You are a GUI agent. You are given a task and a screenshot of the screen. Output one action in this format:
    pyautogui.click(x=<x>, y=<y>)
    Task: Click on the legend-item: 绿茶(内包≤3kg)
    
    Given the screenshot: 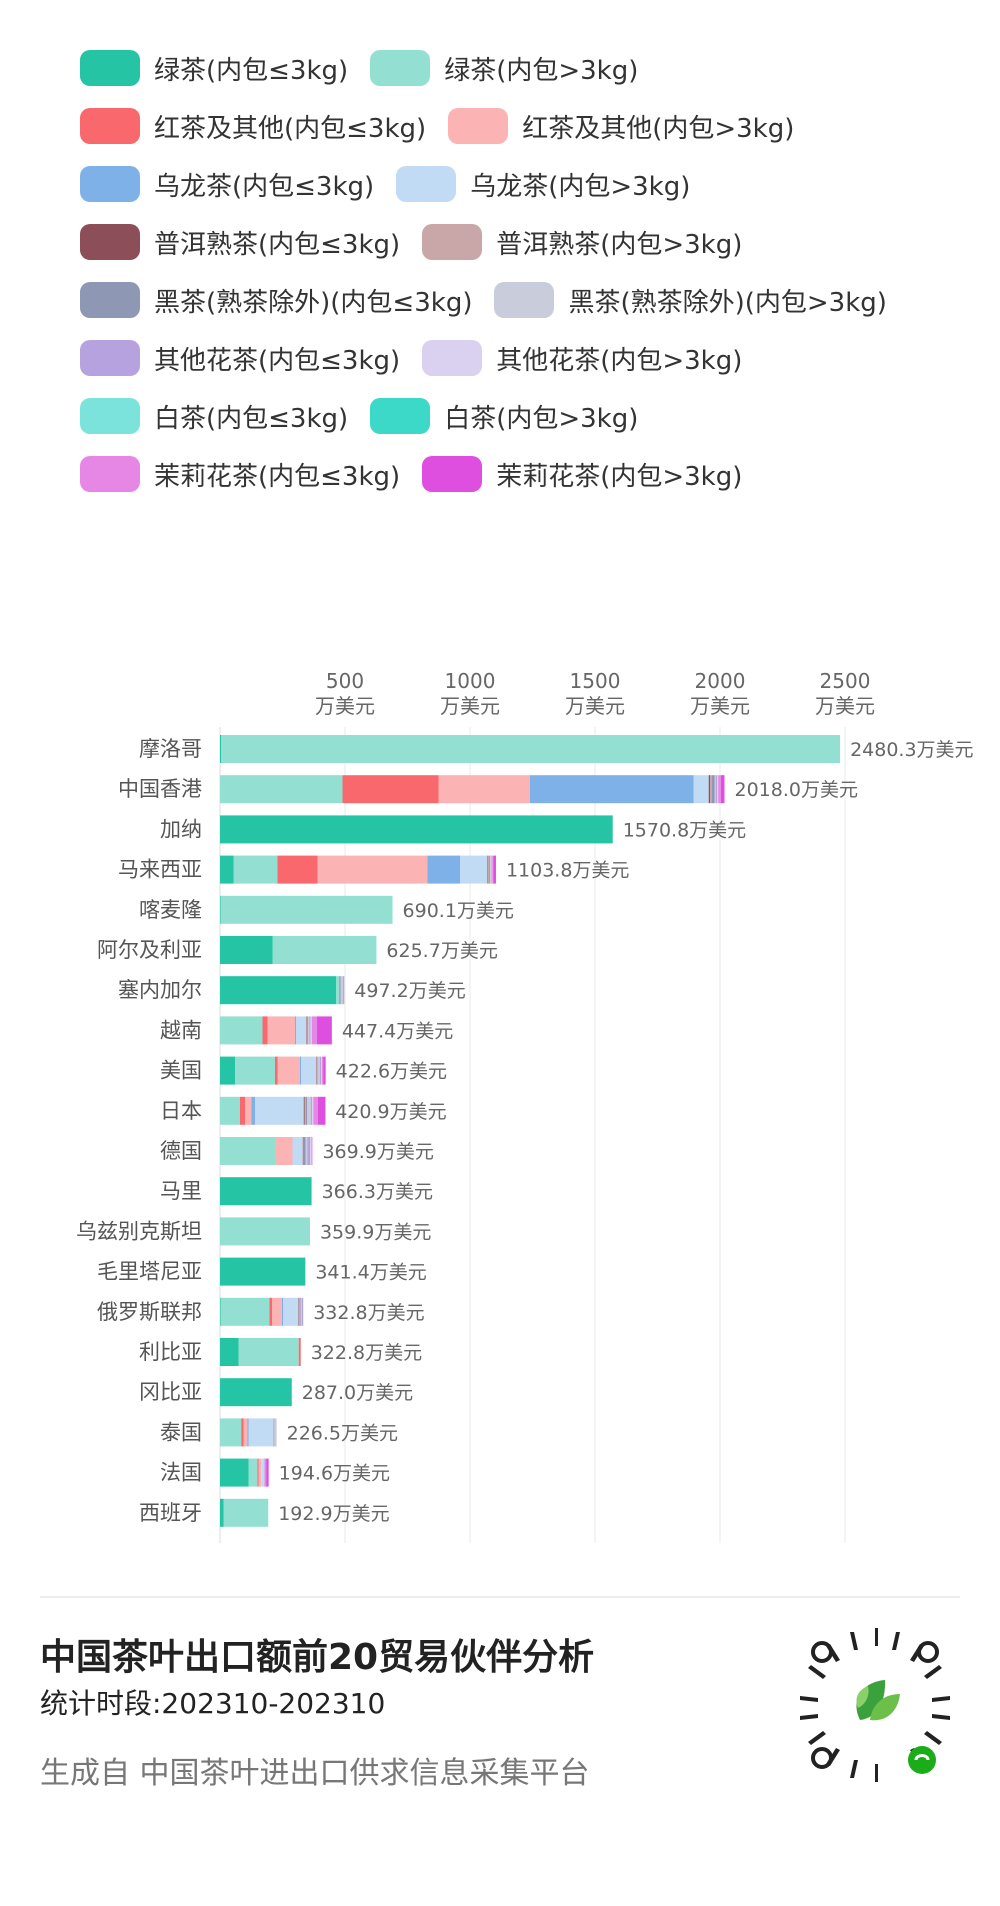 What is the action you would take?
    pyautogui.click(x=214, y=68)
    